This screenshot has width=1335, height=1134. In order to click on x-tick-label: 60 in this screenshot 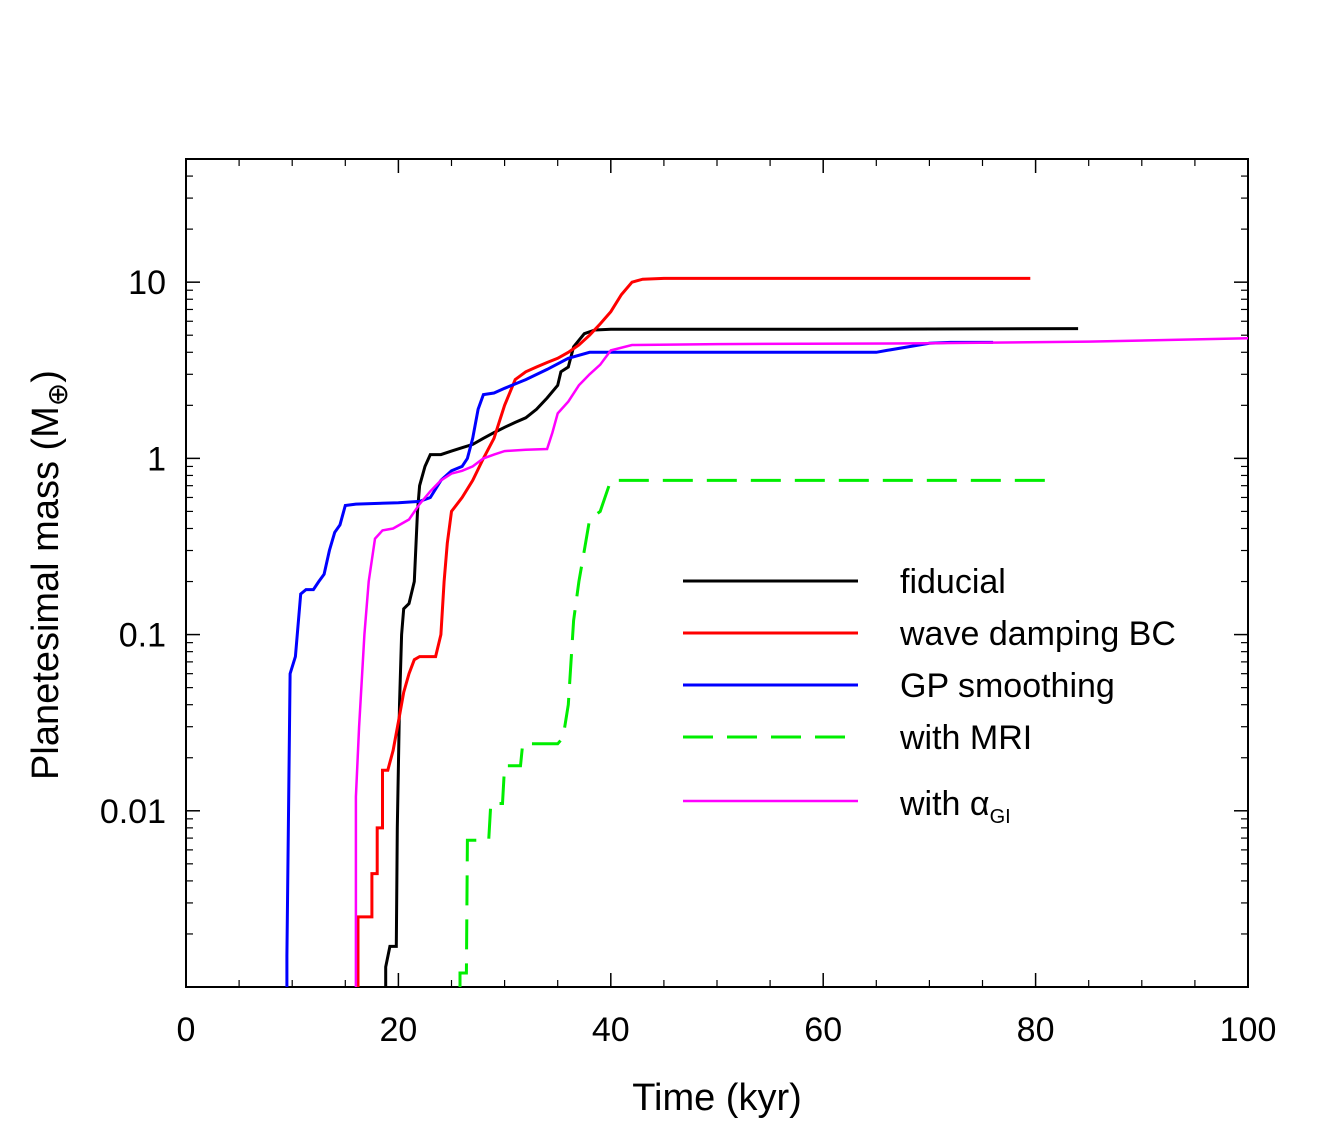, I will do `click(823, 1030)`.